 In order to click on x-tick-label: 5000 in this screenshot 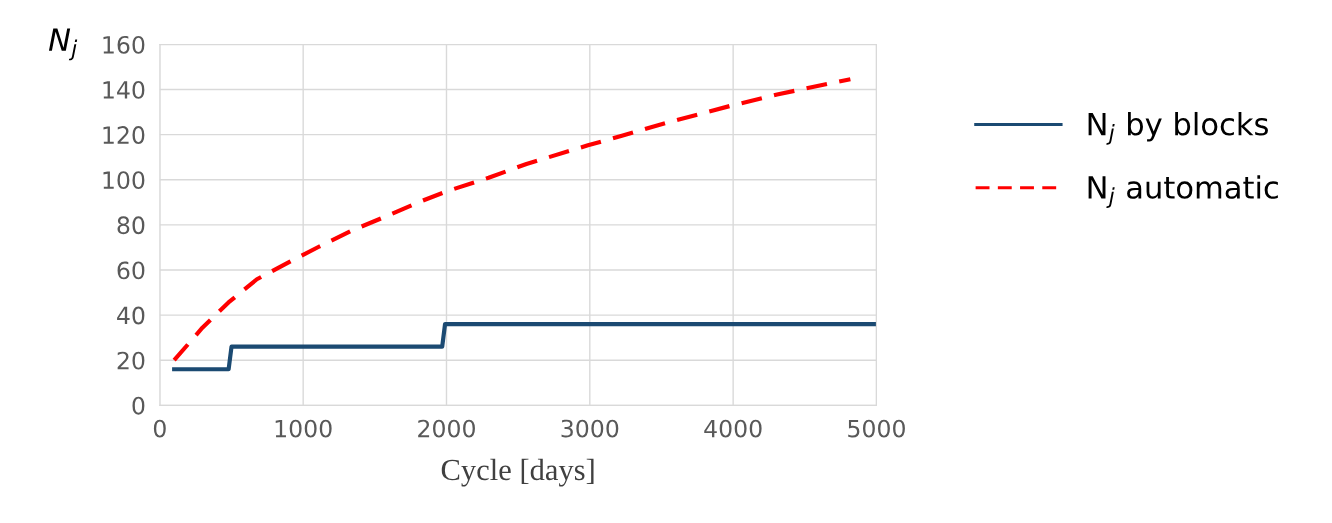, I will do `click(876, 428)`.